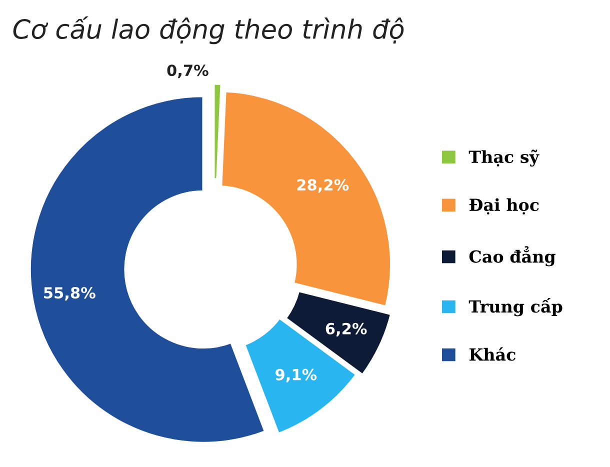  What do you see at coordinates (512, 256) in the screenshot?
I see `legend-label: Cao đẳng` at bounding box center [512, 256].